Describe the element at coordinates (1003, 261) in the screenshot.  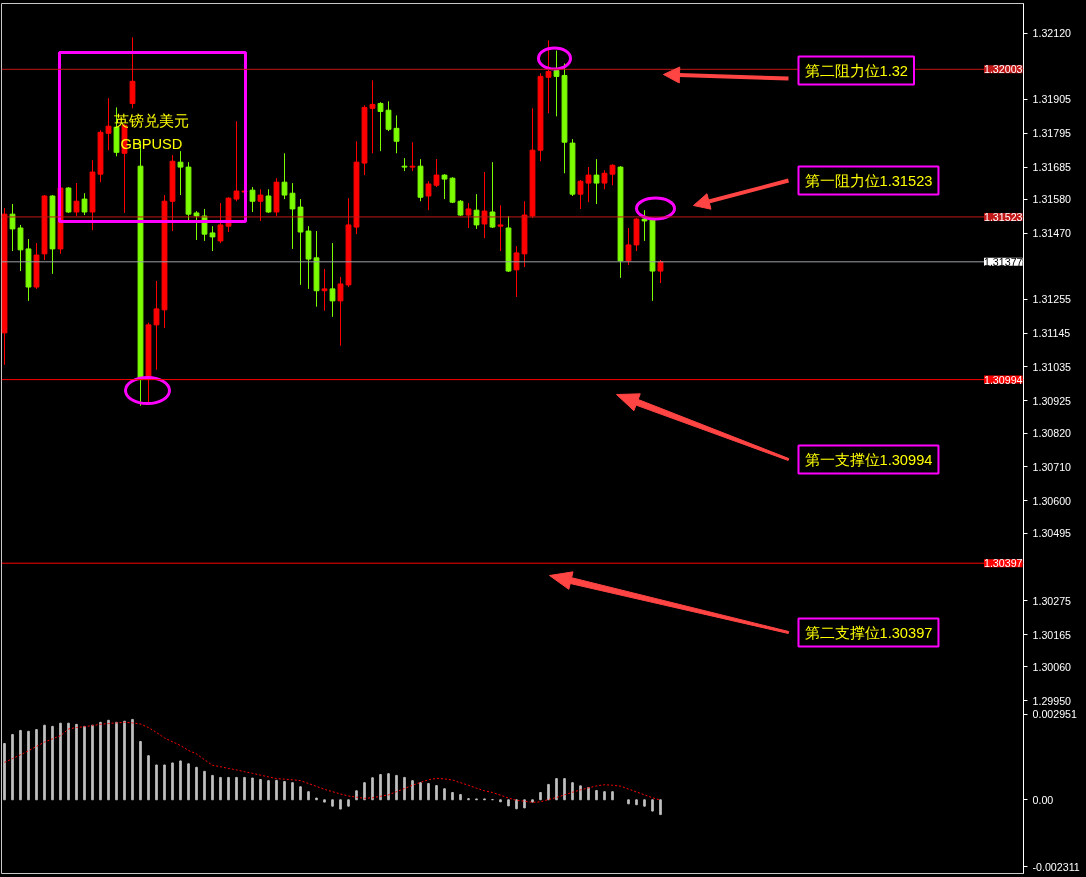
I see `ref-line-label: 1.31377` at that location.